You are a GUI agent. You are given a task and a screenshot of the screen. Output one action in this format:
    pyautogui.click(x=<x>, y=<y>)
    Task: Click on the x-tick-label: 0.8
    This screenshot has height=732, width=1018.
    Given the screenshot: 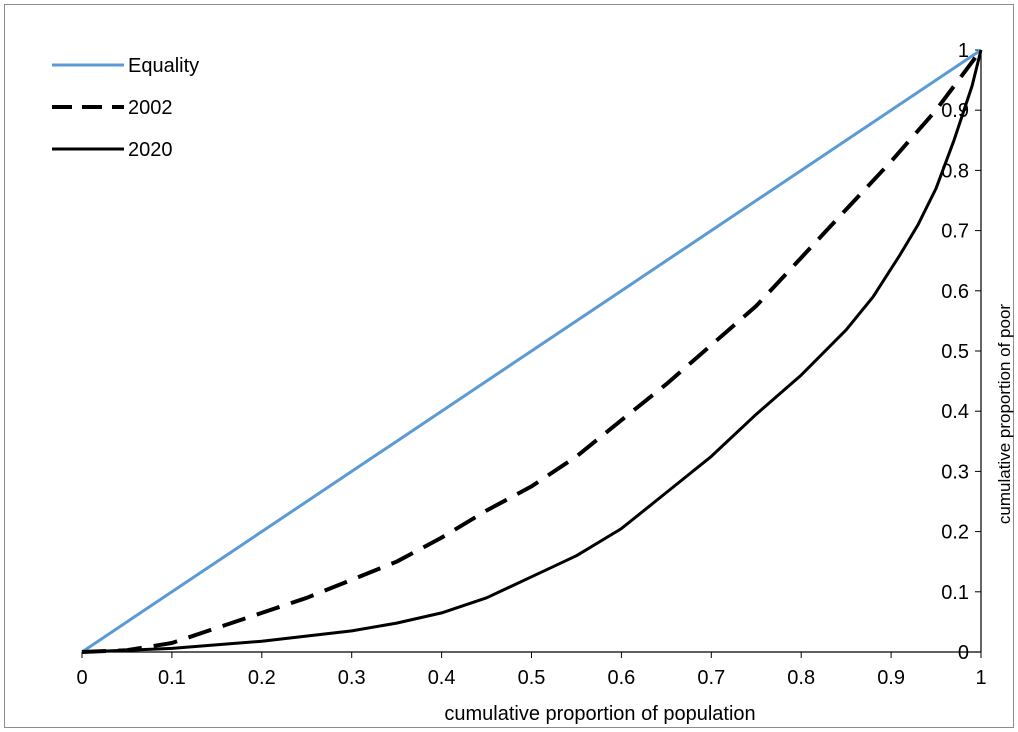 What is the action you would take?
    pyautogui.click(x=801, y=678)
    